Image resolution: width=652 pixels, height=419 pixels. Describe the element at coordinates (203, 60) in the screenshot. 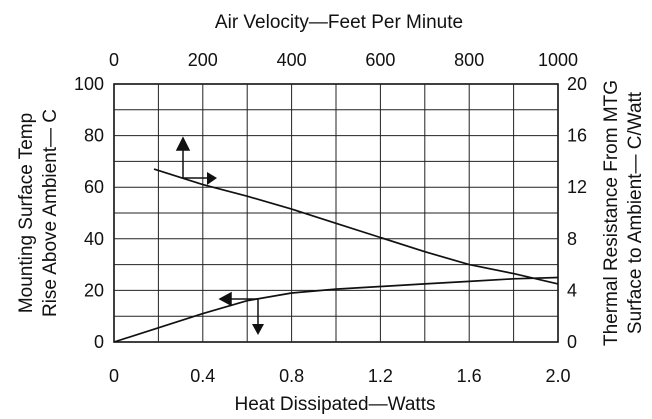

I see `top-axis-tick-label: 200` at that location.